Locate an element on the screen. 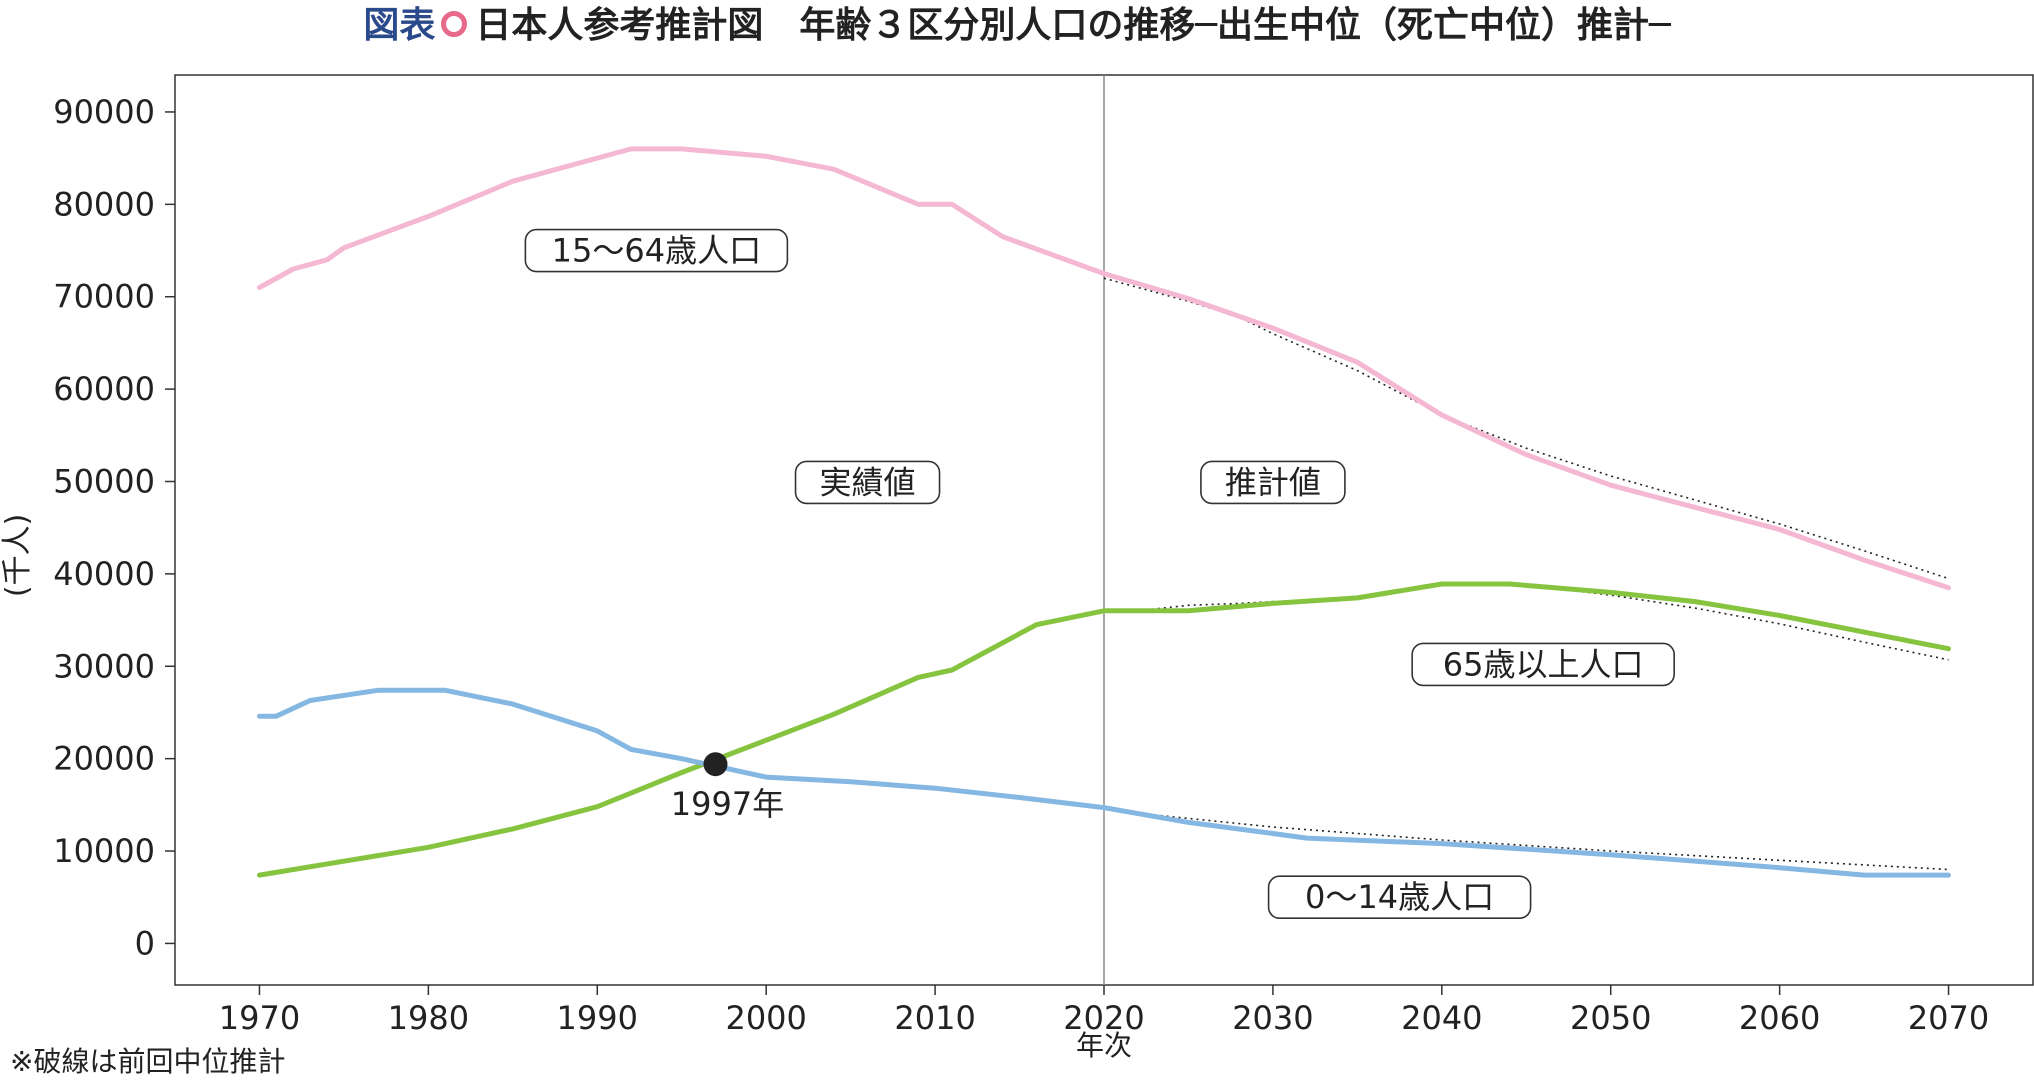  y-tick-label: 80000 is located at coordinates (104, 204).